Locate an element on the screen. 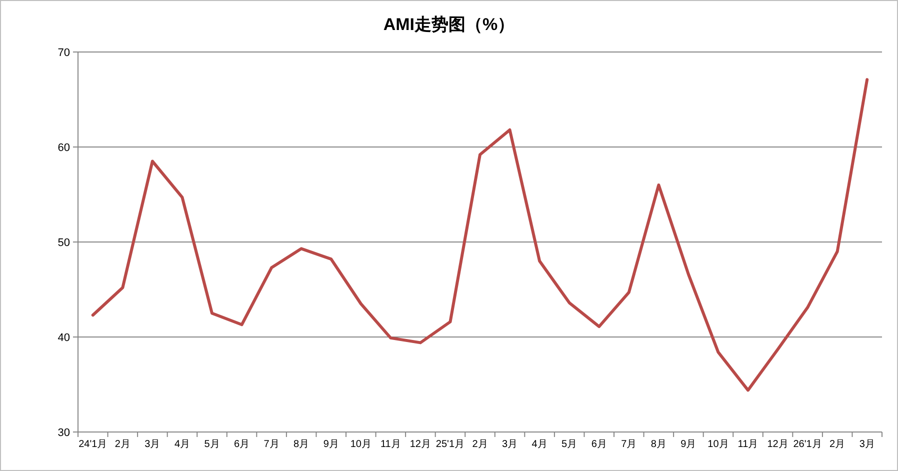  chart-title: AMI走势图（%） is located at coordinates (449, 24).